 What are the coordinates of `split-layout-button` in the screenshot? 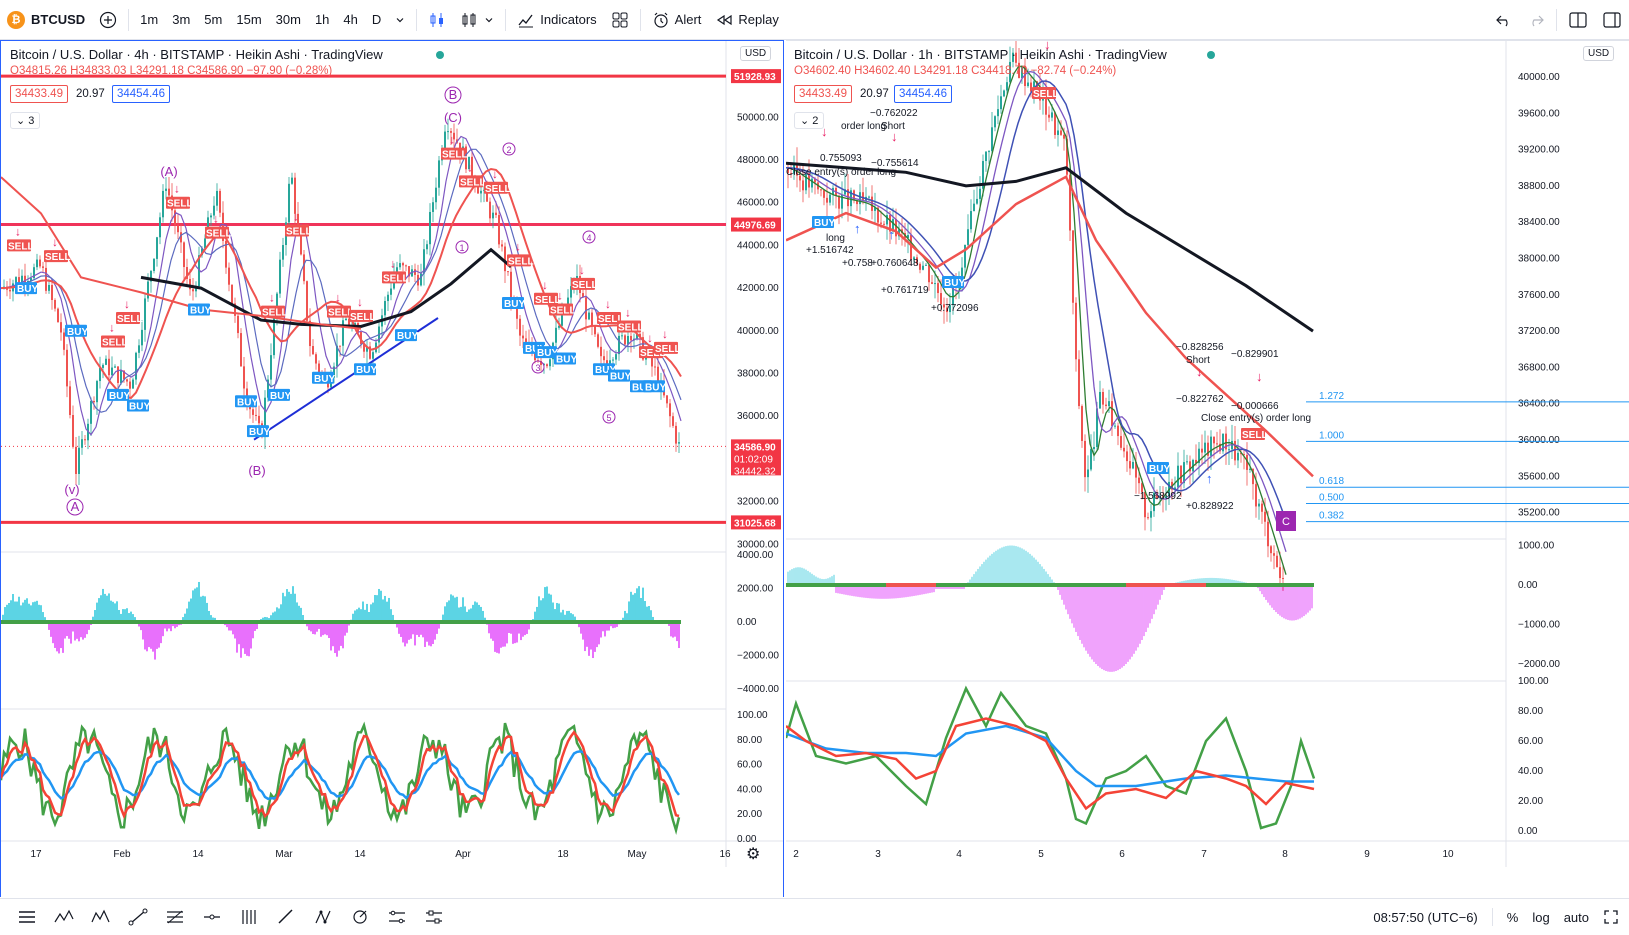 It's located at (1578, 20).